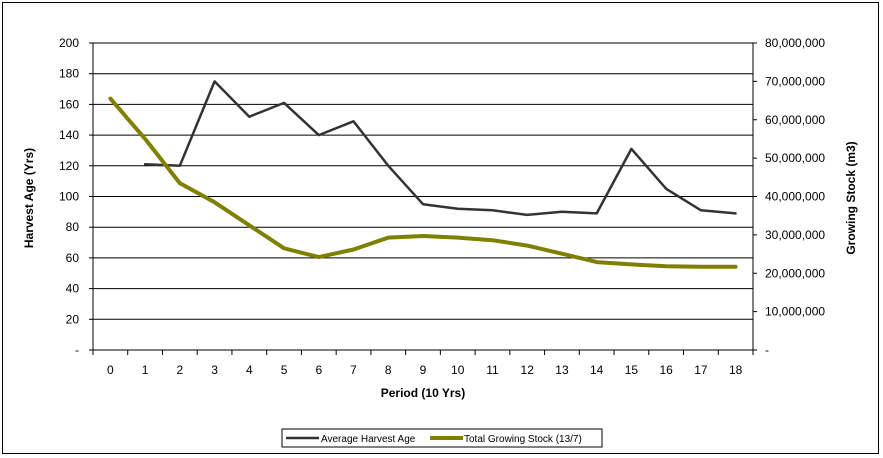 The height and width of the screenshot is (458, 883). I want to click on y2-tick-label: 30,000,000, so click(795, 235).